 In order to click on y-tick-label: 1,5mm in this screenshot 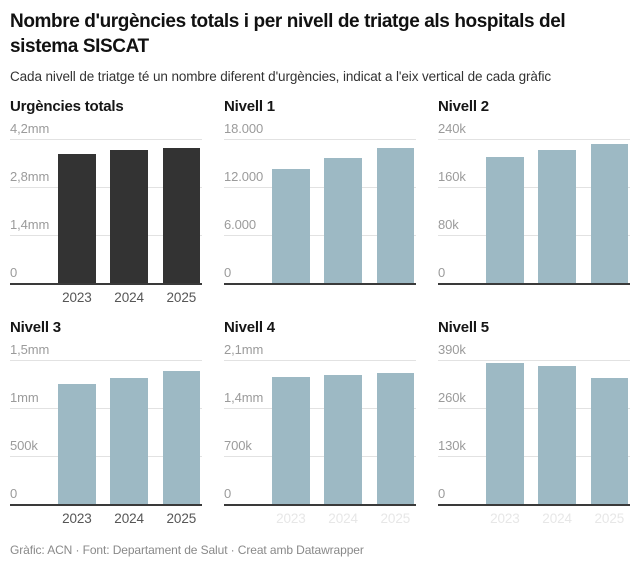, I will do `click(30, 350)`.